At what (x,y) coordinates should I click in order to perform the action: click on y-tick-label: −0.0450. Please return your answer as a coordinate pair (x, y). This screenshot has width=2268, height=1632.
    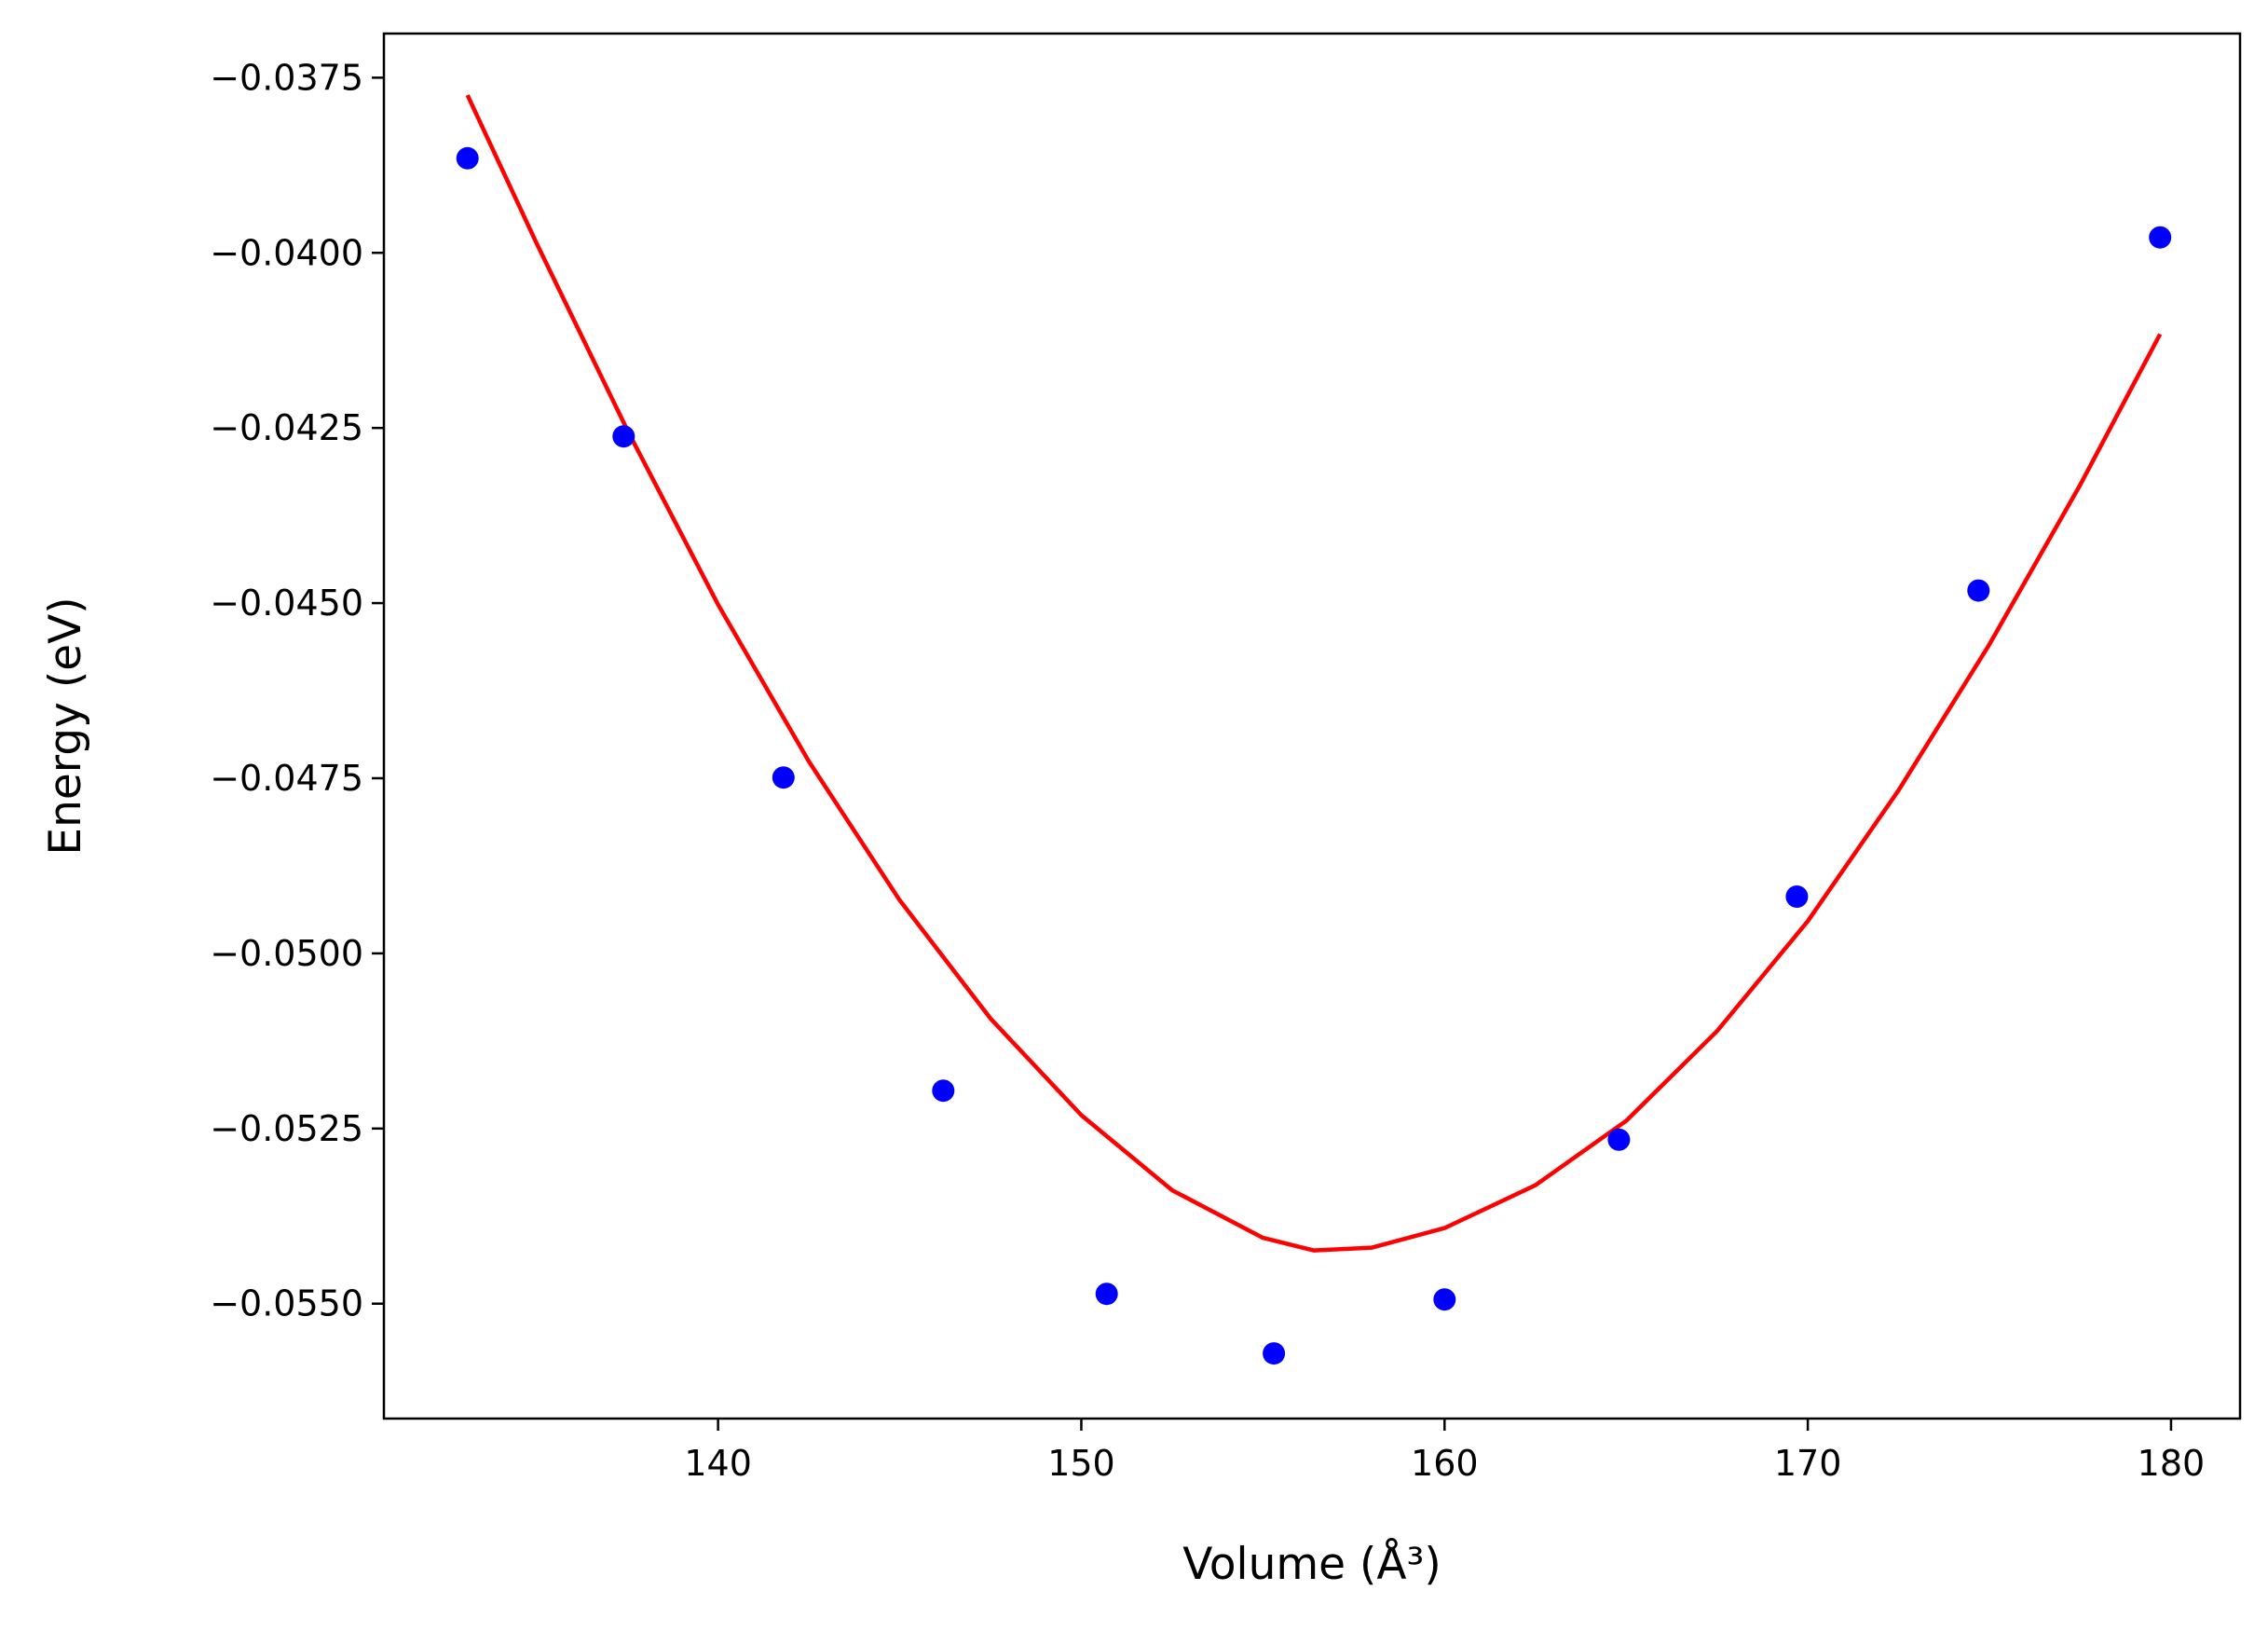
    Looking at the image, I should click on (286, 603).